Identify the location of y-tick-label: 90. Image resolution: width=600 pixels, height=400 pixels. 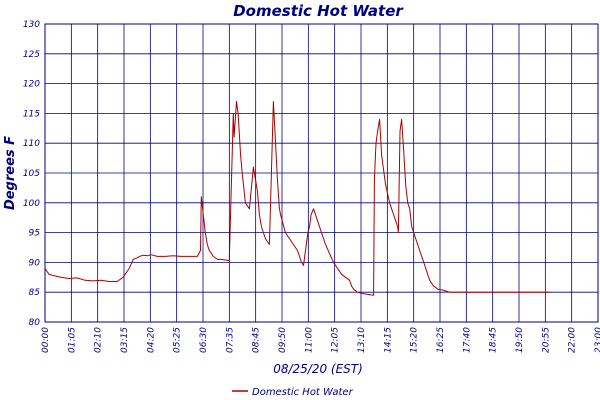
(35, 263).